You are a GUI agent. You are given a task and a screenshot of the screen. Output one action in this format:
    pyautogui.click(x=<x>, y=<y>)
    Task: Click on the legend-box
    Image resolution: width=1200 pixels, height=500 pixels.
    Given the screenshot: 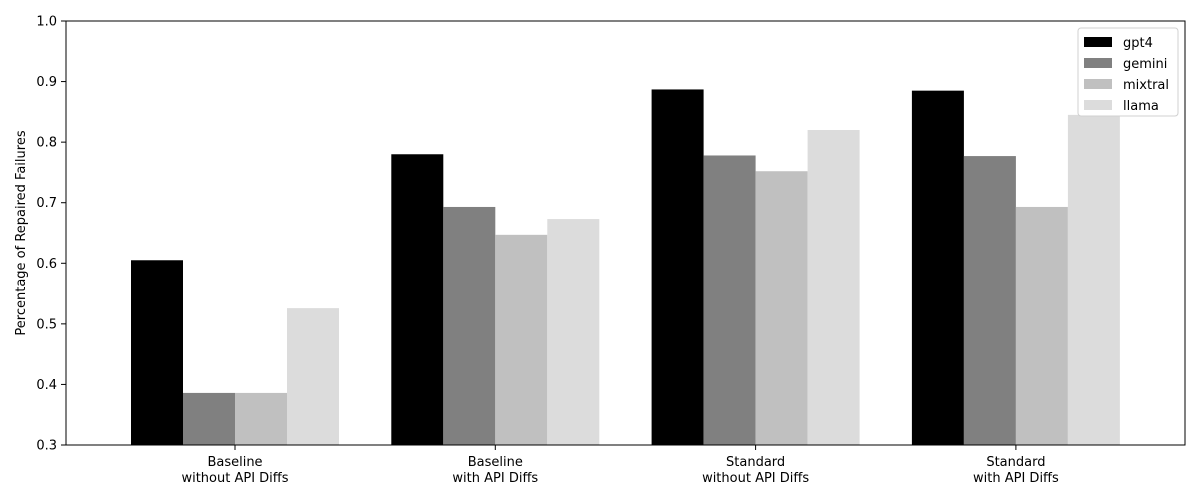 What is the action you would take?
    pyautogui.click(x=1128, y=72)
    